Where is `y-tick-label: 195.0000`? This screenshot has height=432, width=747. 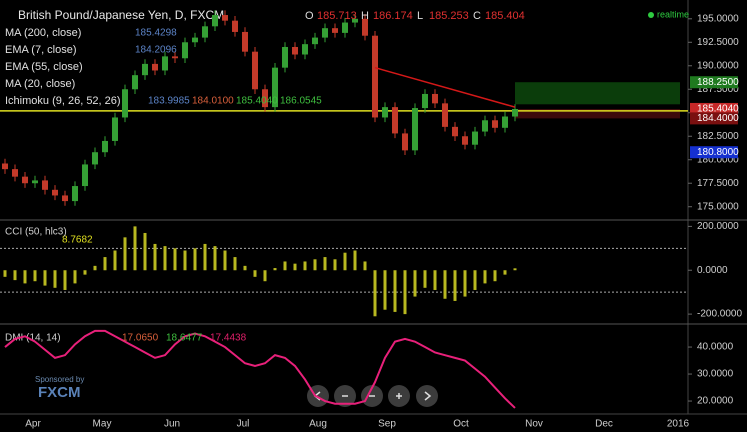
y-tick-label: 195.0000 is located at coordinates (718, 18).